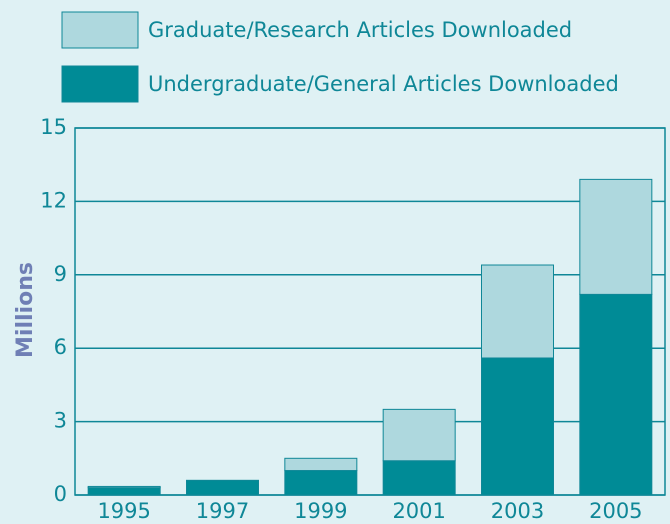 The image size is (670, 524). What do you see at coordinates (123, 511) in the screenshot?
I see `x-tick-label: 1995` at bounding box center [123, 511].